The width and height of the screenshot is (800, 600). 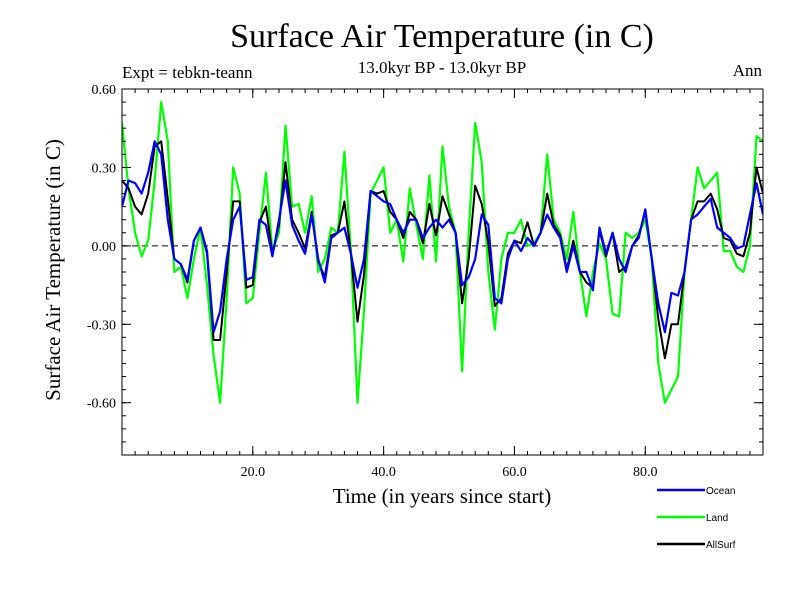 I want to click on y-tick-label: 0.30, so click(x=104, y=168).